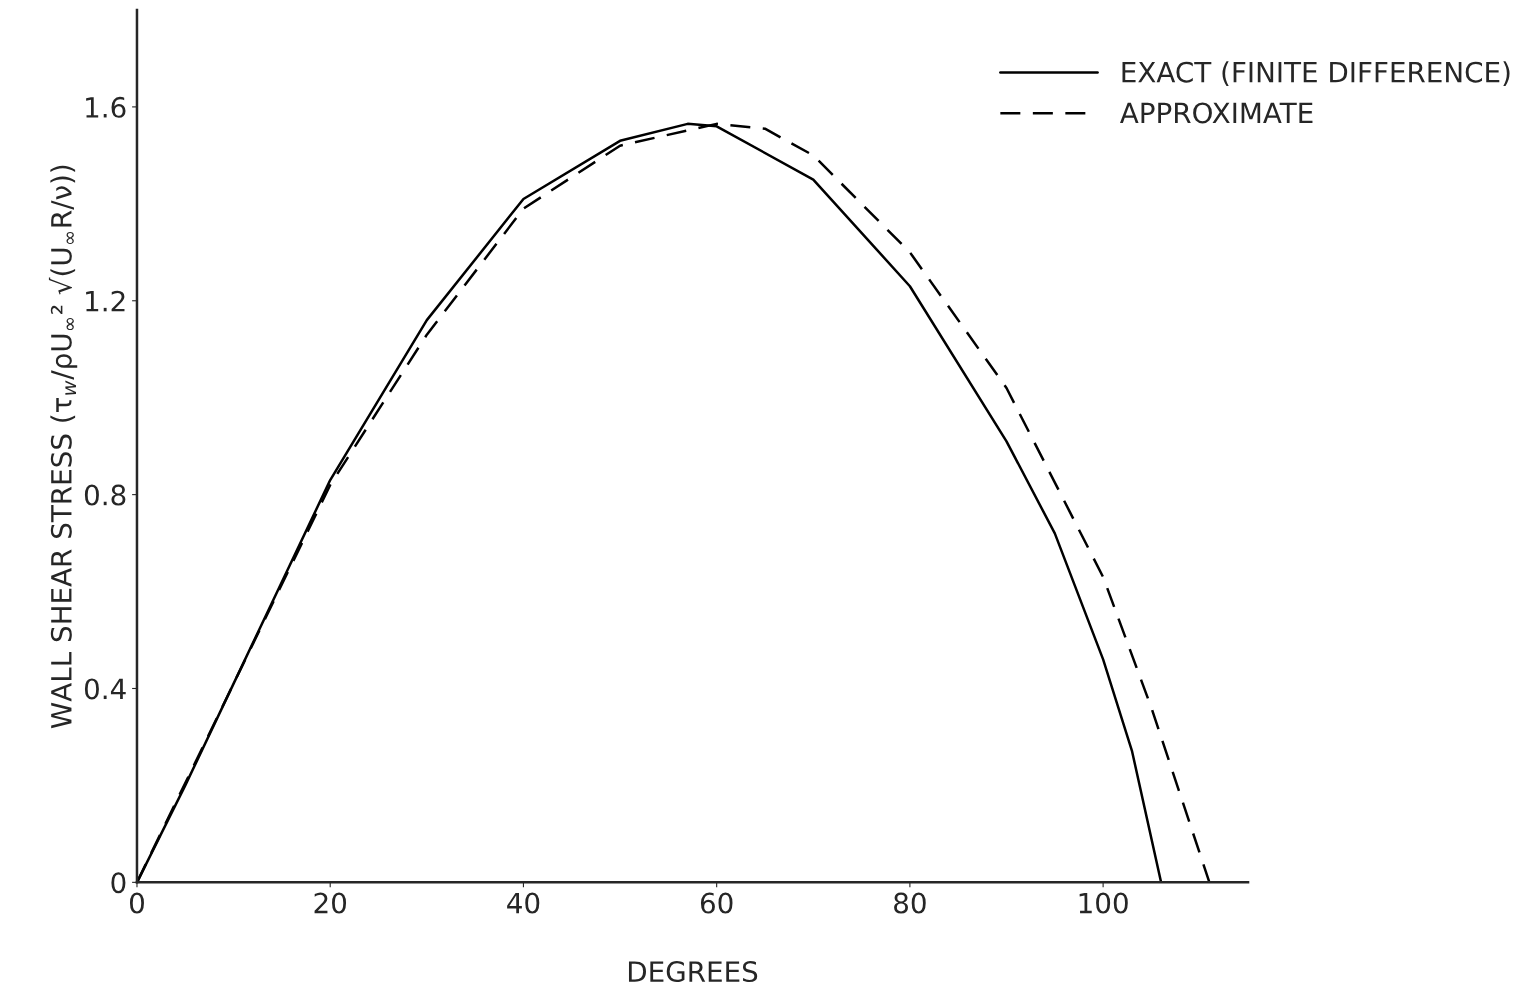 This screenshot has width=1522, height=997. What do you see at coordinates (118, 883) in the screenshot?
I see `y-tick-label: 0` at bounding box center [118, 883].